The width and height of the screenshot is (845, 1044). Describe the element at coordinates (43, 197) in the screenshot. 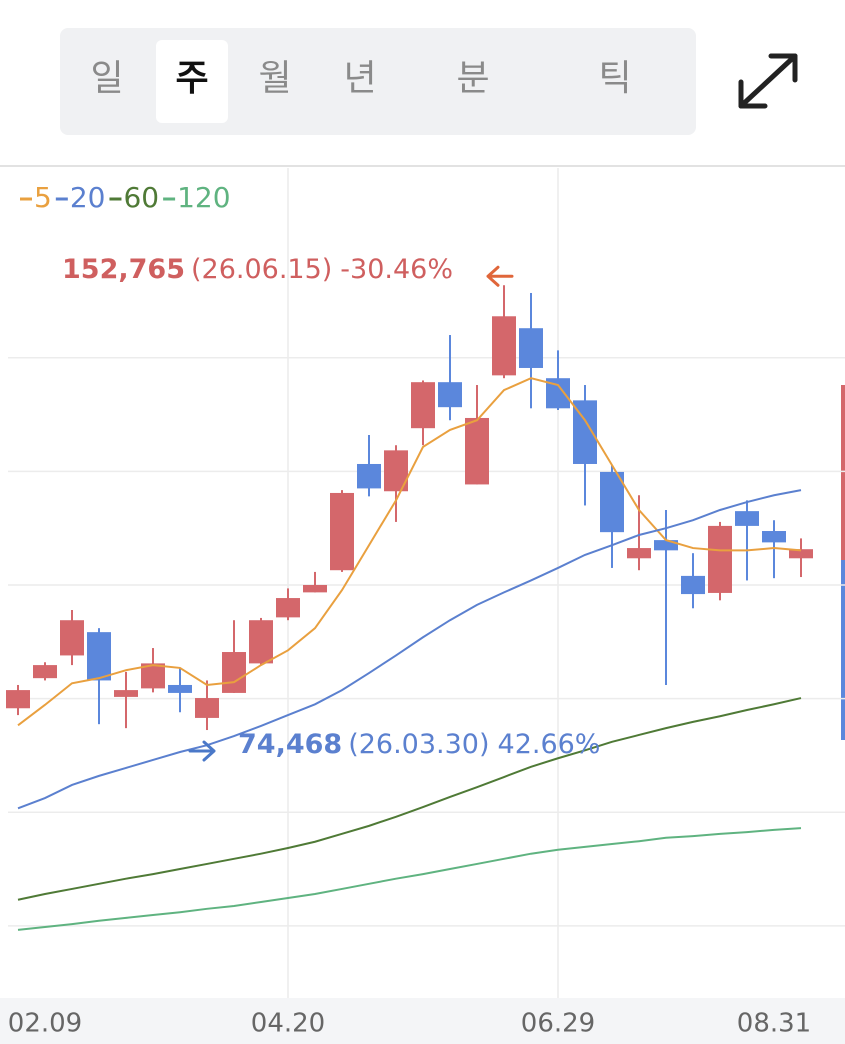

I see `legend-label: 5` at that location.